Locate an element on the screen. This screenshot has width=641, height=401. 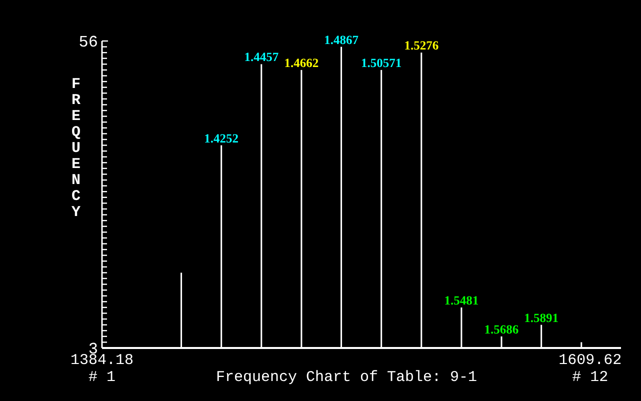
annotation: 1.4252 is located at coordinates (221, 138).